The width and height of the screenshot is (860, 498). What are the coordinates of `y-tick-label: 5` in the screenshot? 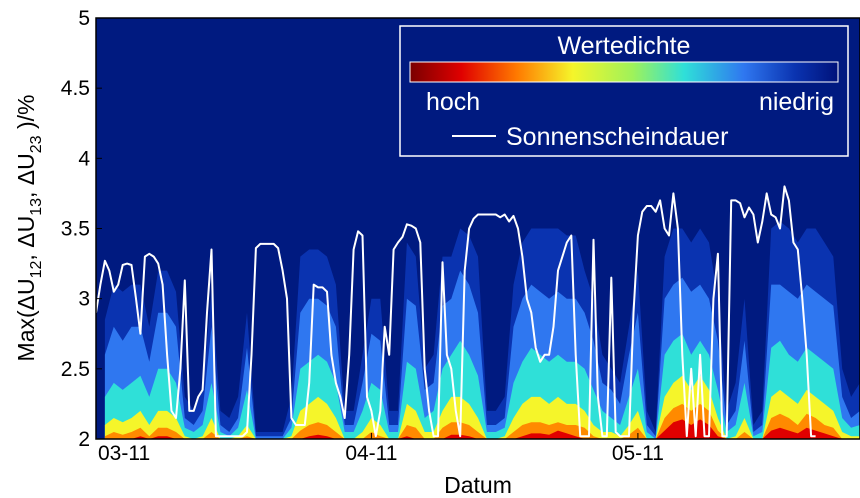 It's located at (84, 18).